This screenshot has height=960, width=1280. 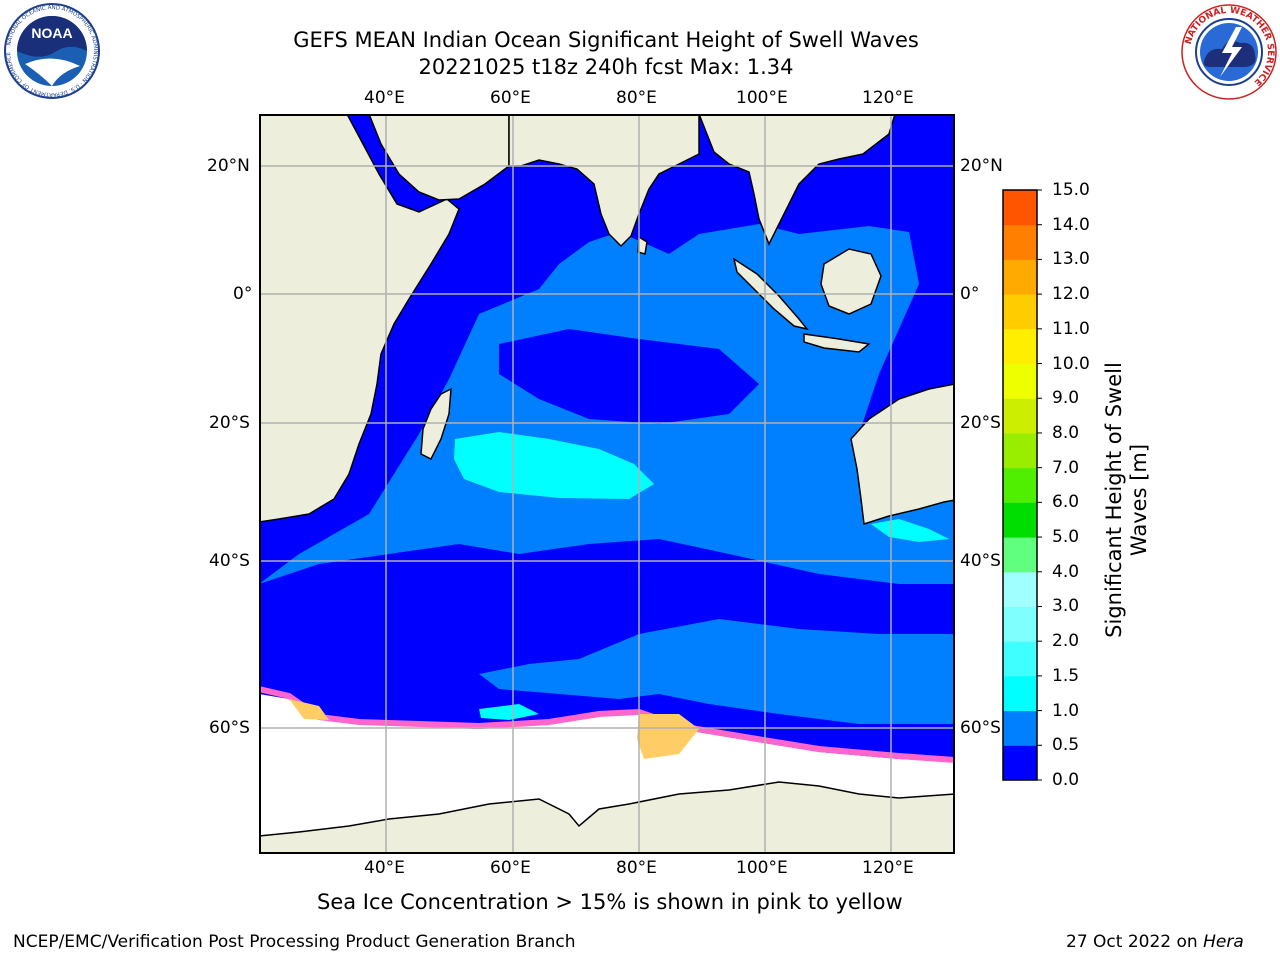 I want to click on lon-label-top: 80°E, so click(x=636, y=98).